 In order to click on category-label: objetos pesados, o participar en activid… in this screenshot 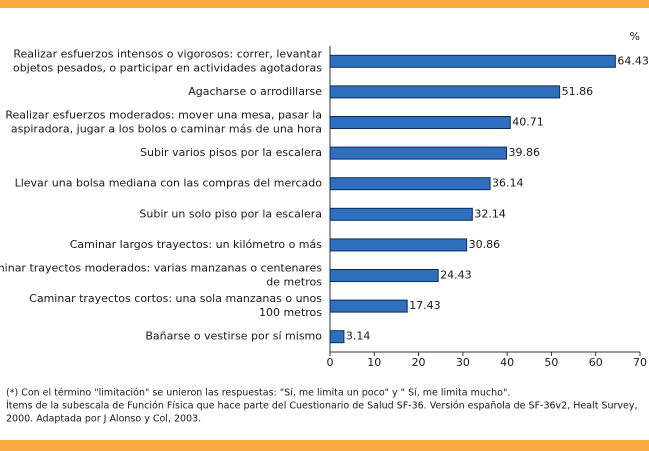, I will do `click(167, 67)`.